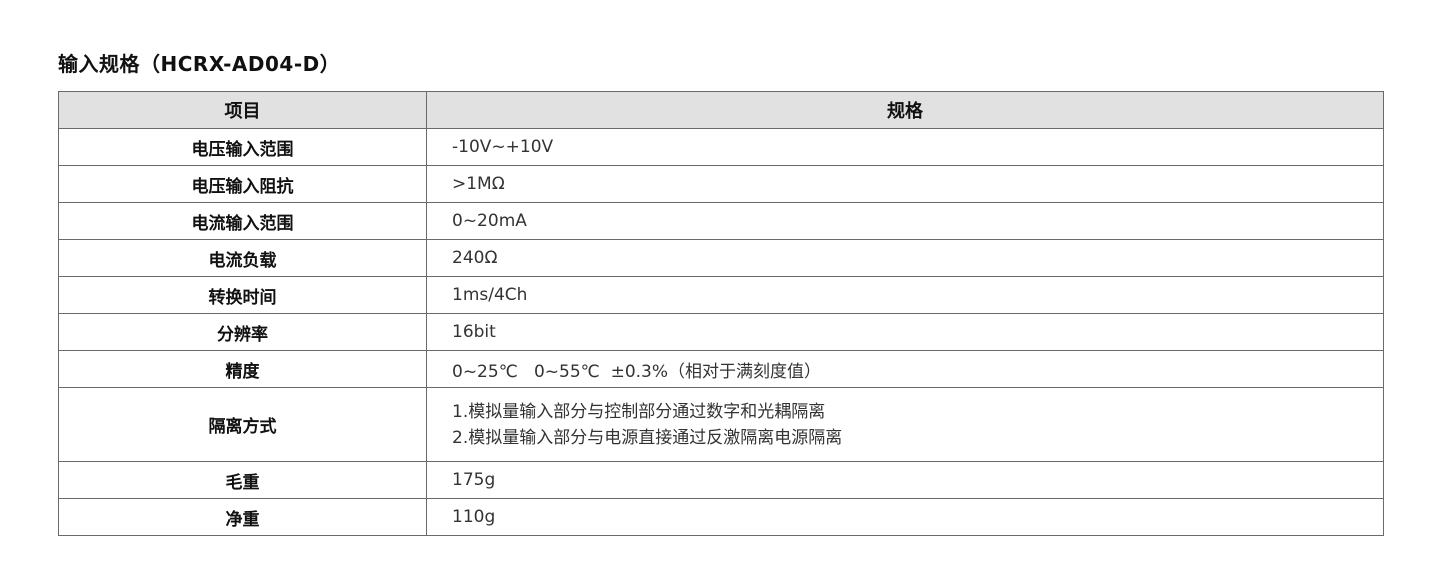  What do you see at coordinates (242, 424) in the screenshot?
I see `row-item: 隔离方式` at bounding box center [242, 424].